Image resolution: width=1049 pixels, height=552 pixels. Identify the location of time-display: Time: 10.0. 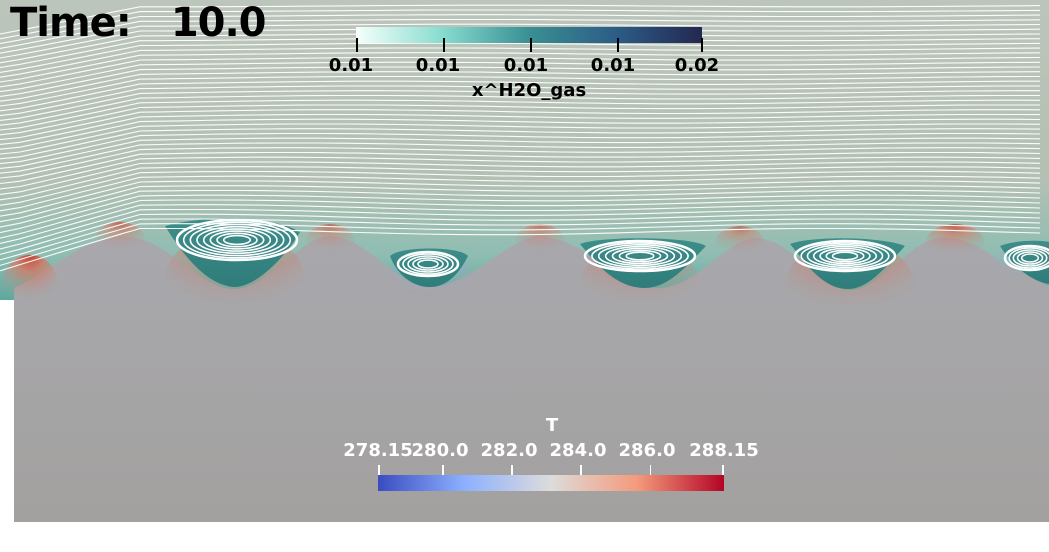
(138, 23).